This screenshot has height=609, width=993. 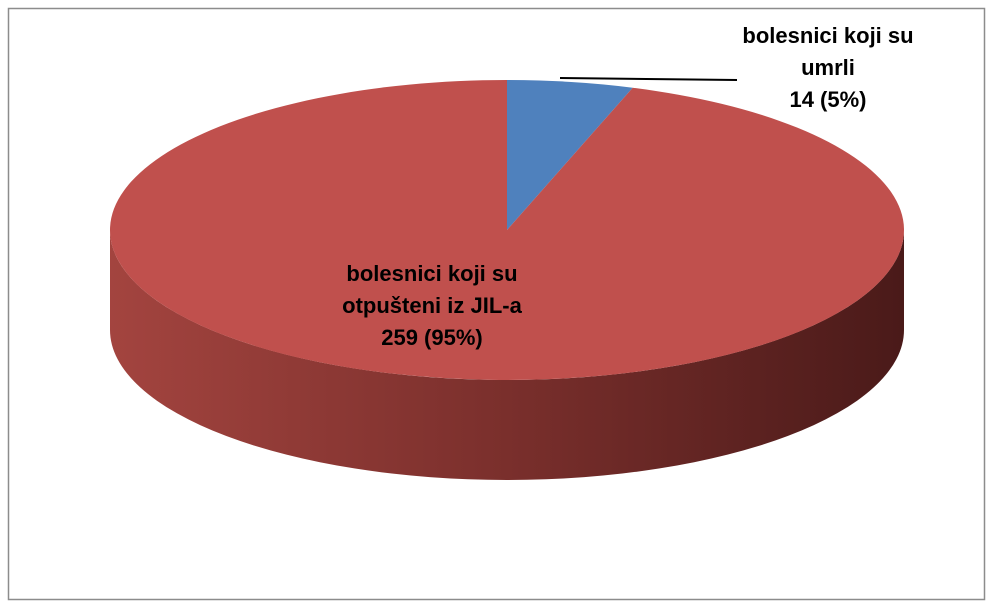 What do you see at coordinates (432, 289) in the screenshot?
I see `category-label: bolesnici koji su otpušteni iz JIL-a` at bounding box center [432, 289].